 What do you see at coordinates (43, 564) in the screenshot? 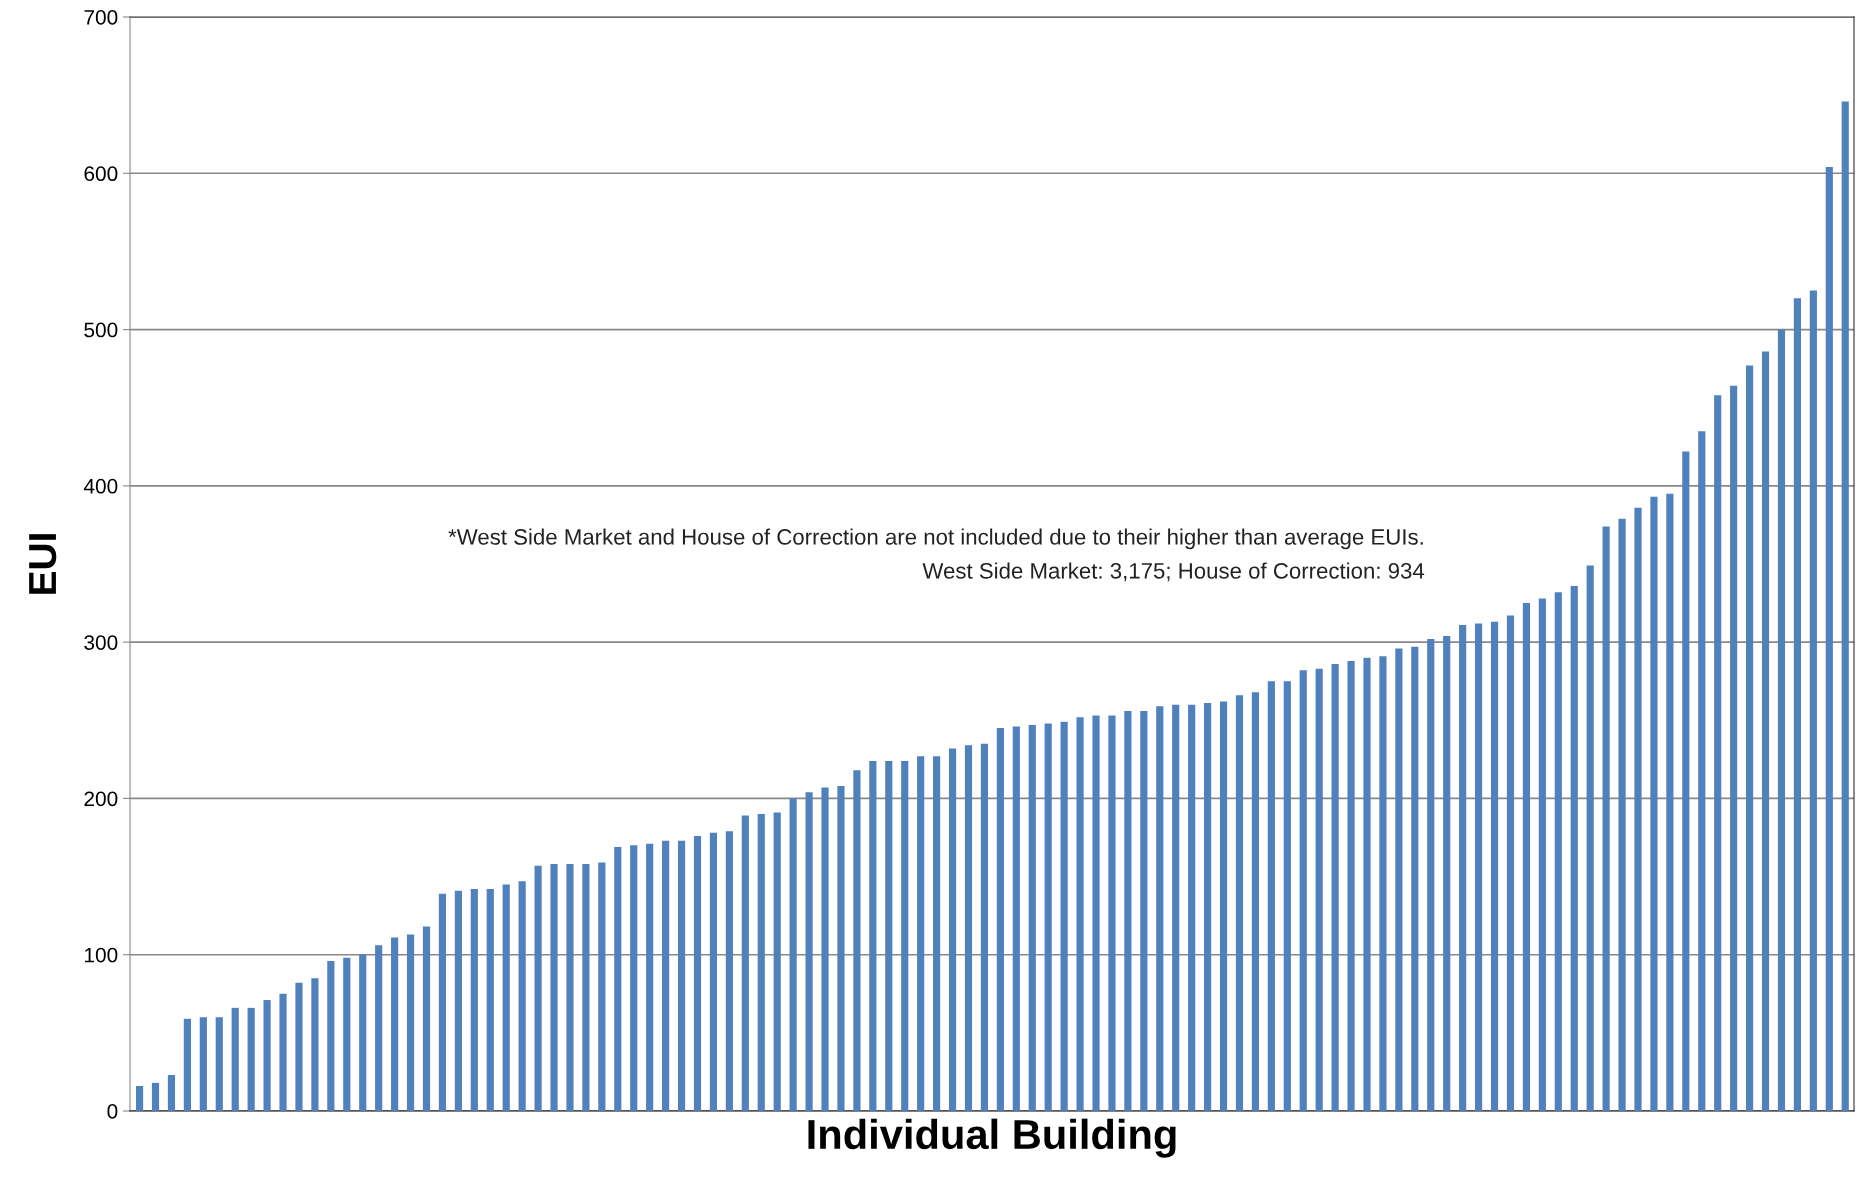
I see `y-axis-title: EUI` at bounding box center [43, 564].